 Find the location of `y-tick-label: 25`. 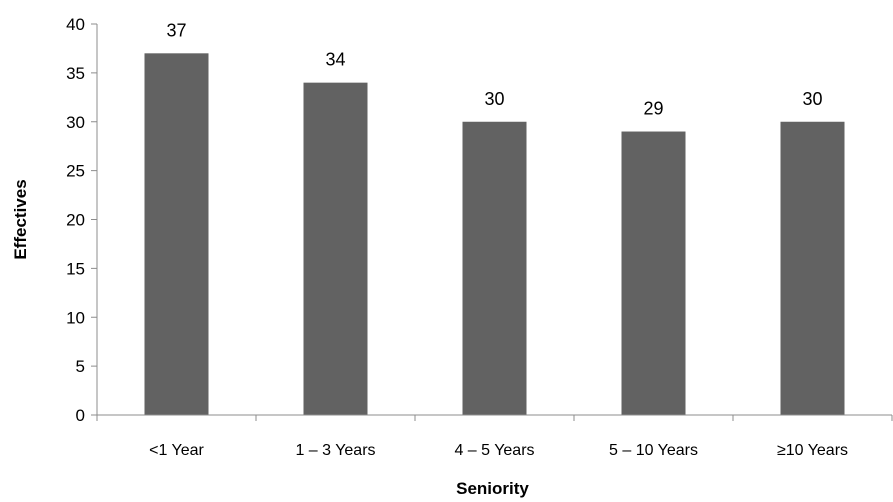

y-tick-label: 25 is located at coordinates (75, 171).